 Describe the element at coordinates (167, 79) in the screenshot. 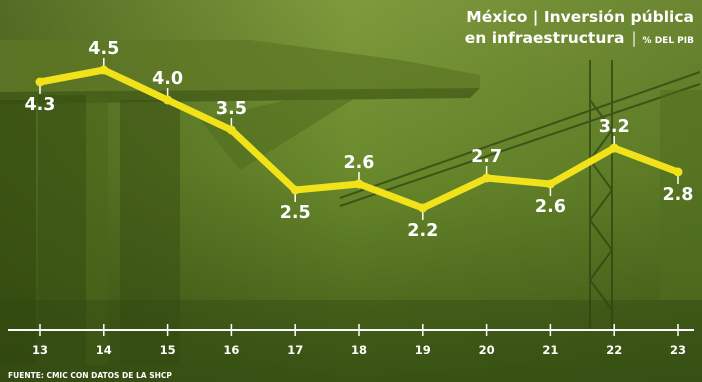

I see `data-label: 4.0` at that location.